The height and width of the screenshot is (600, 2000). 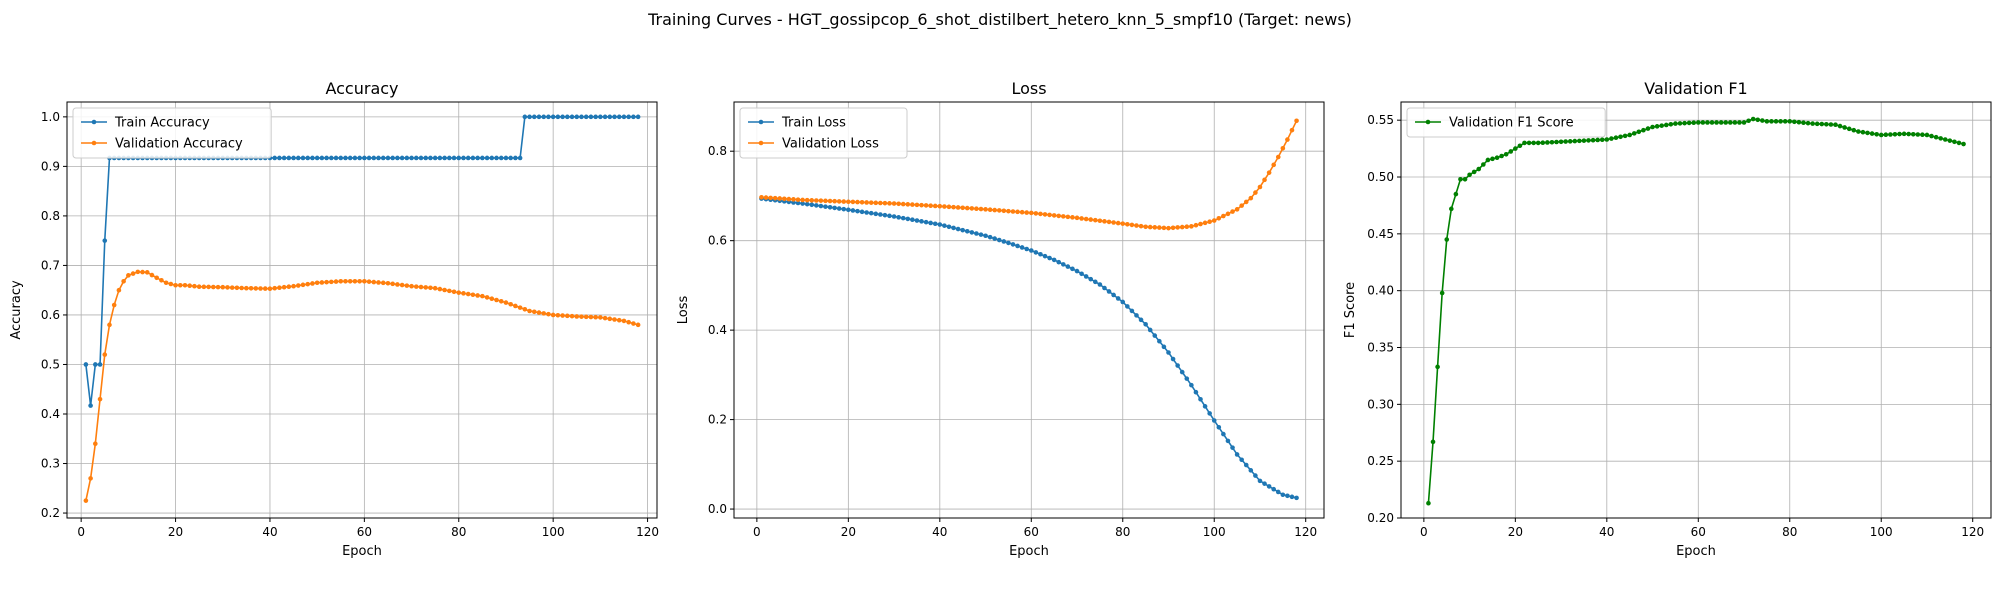 What do you see at coordinates (553, 532) in the screenshot?
I see `accuracy-x-tick-label: 100` at bounding box center [553, 532].